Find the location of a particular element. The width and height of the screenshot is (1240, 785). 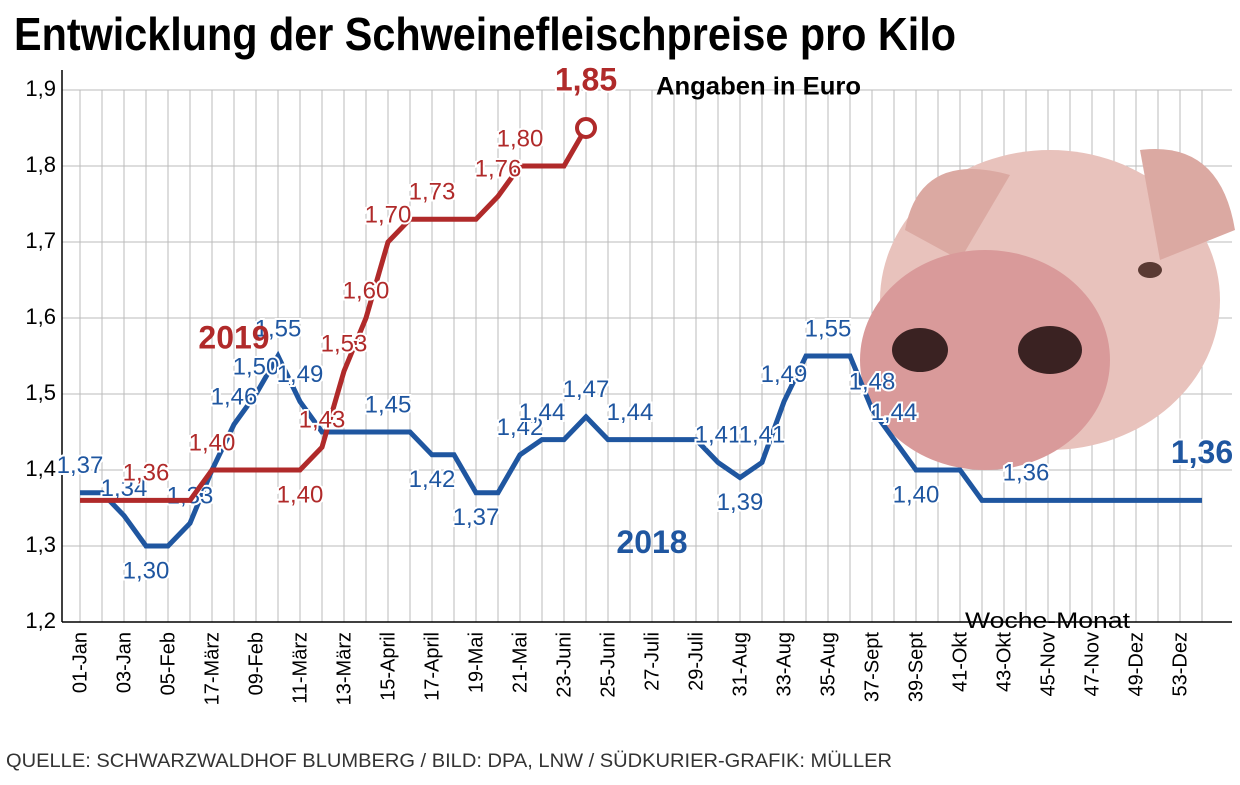

x-tick-label: 17-März is located at coordinates (212, 668).